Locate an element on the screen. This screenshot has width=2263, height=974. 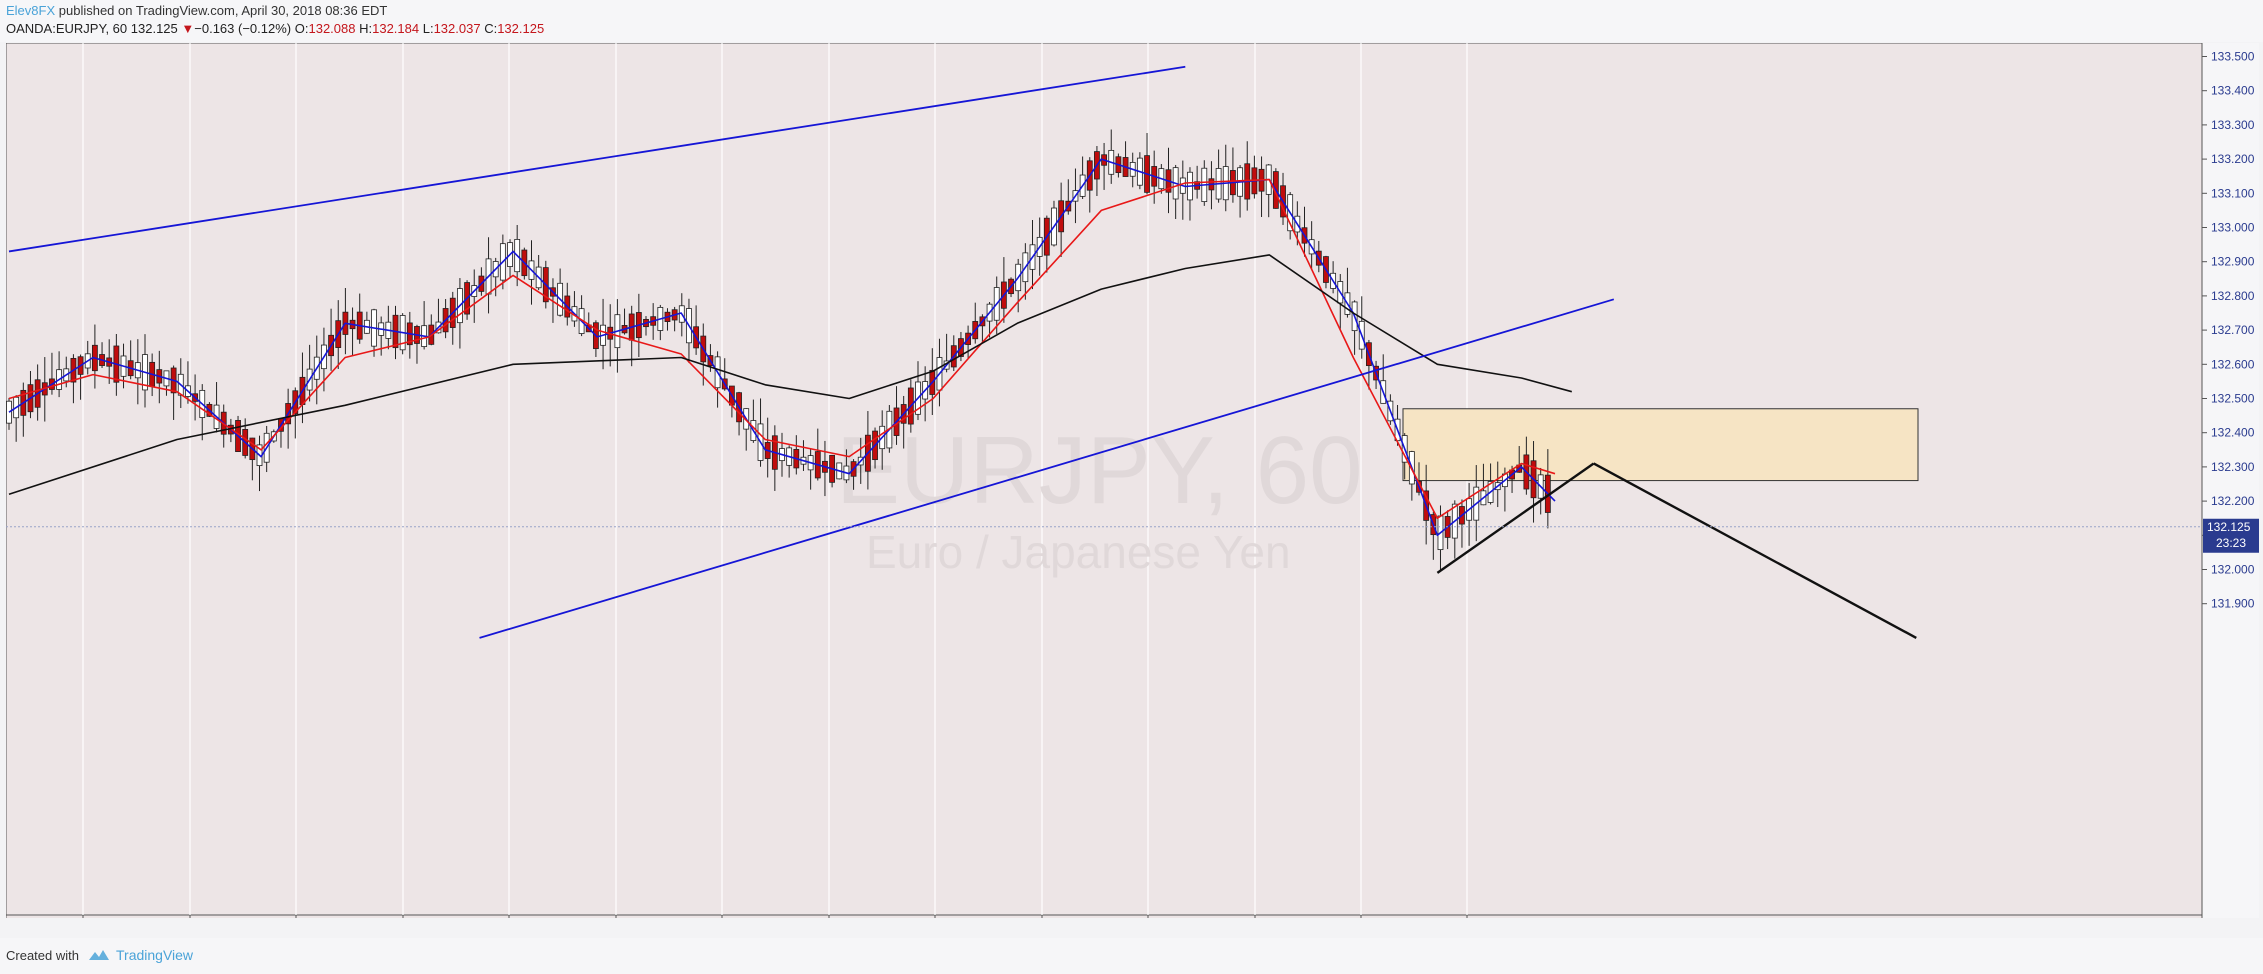
countdown-label: 23:23 is located at coordinates (2231, 543).